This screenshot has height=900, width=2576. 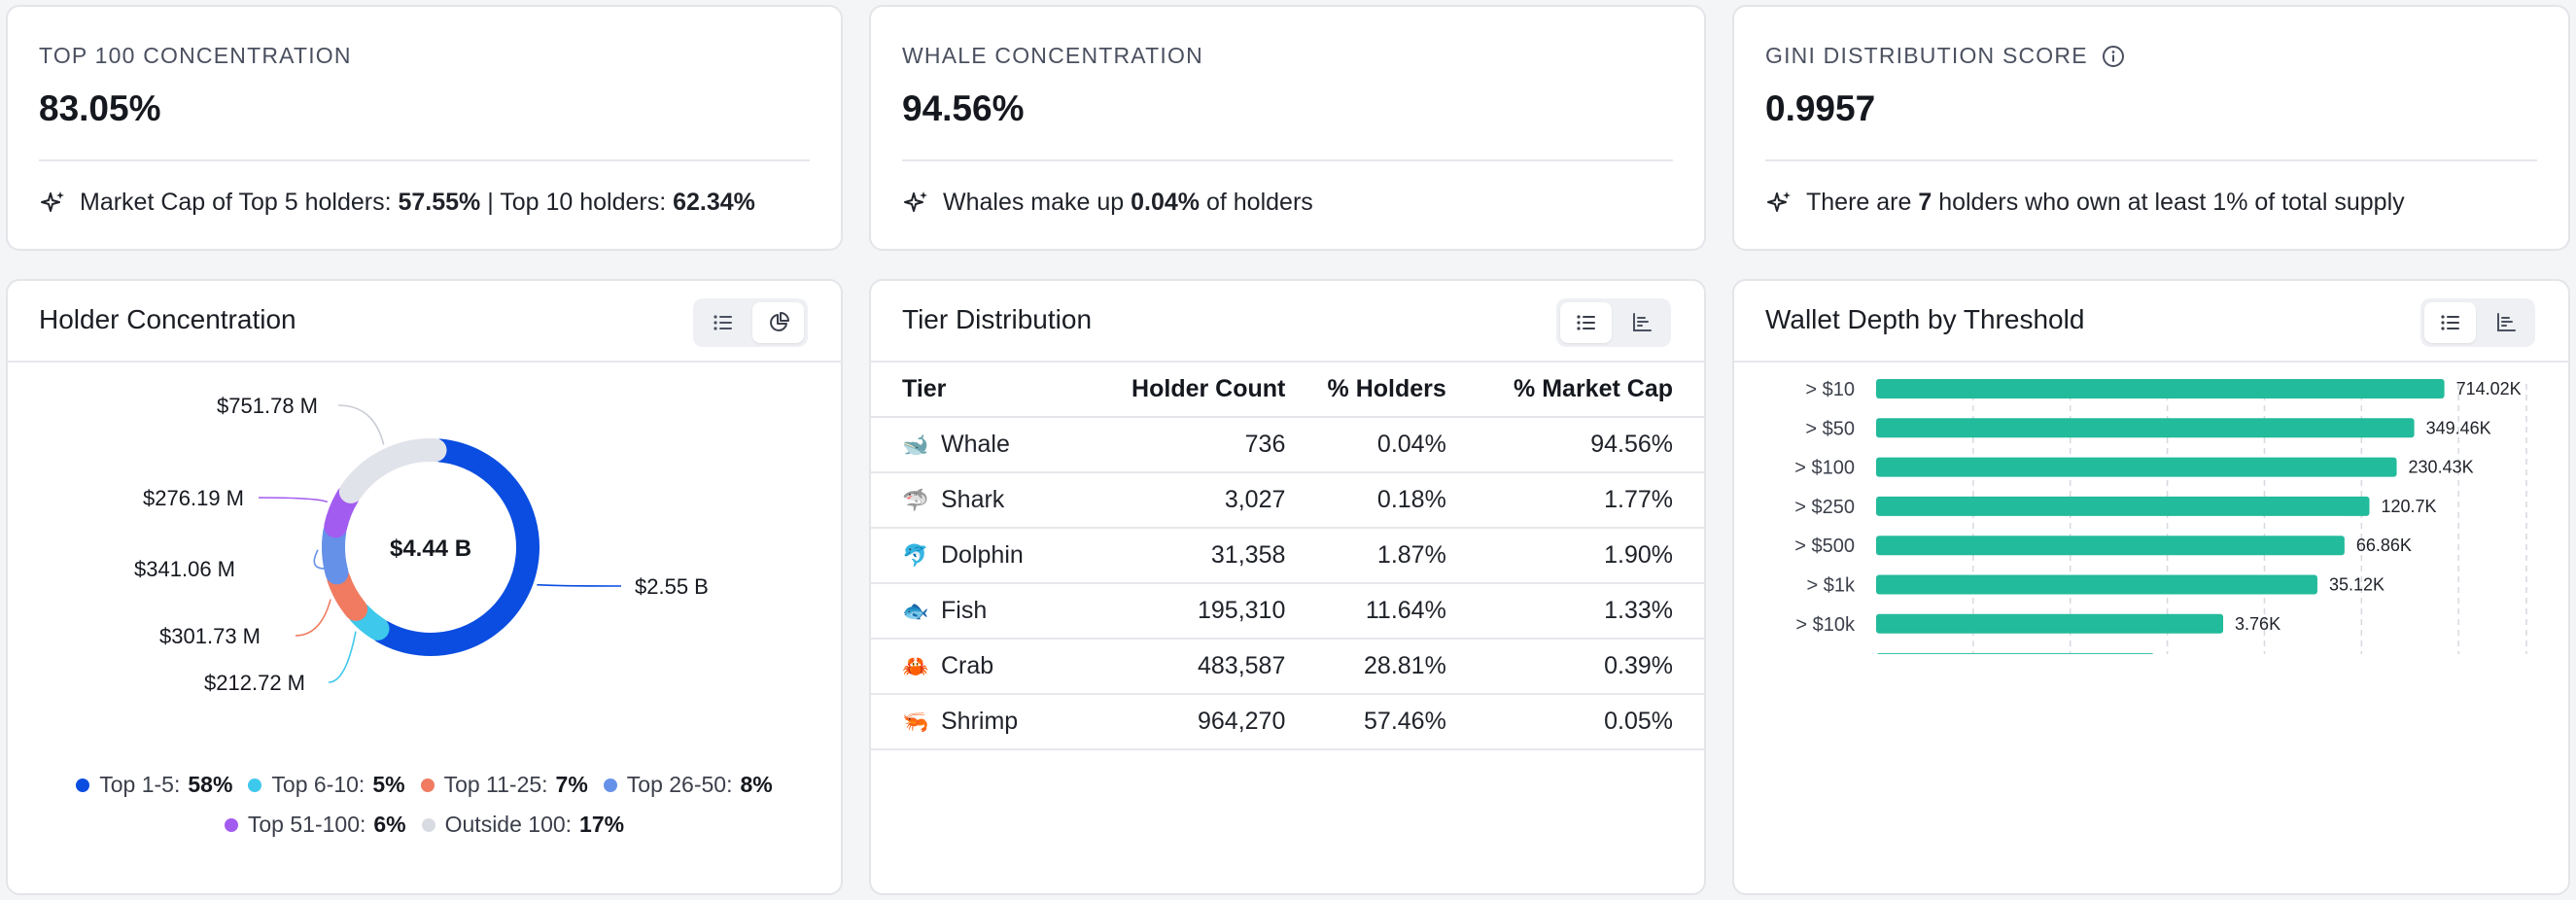 What do you see at coordinates (1365, 445) in the screenshot?
I see `holders-pct-cell: 0.04%` at bounding box center [1365, 445].